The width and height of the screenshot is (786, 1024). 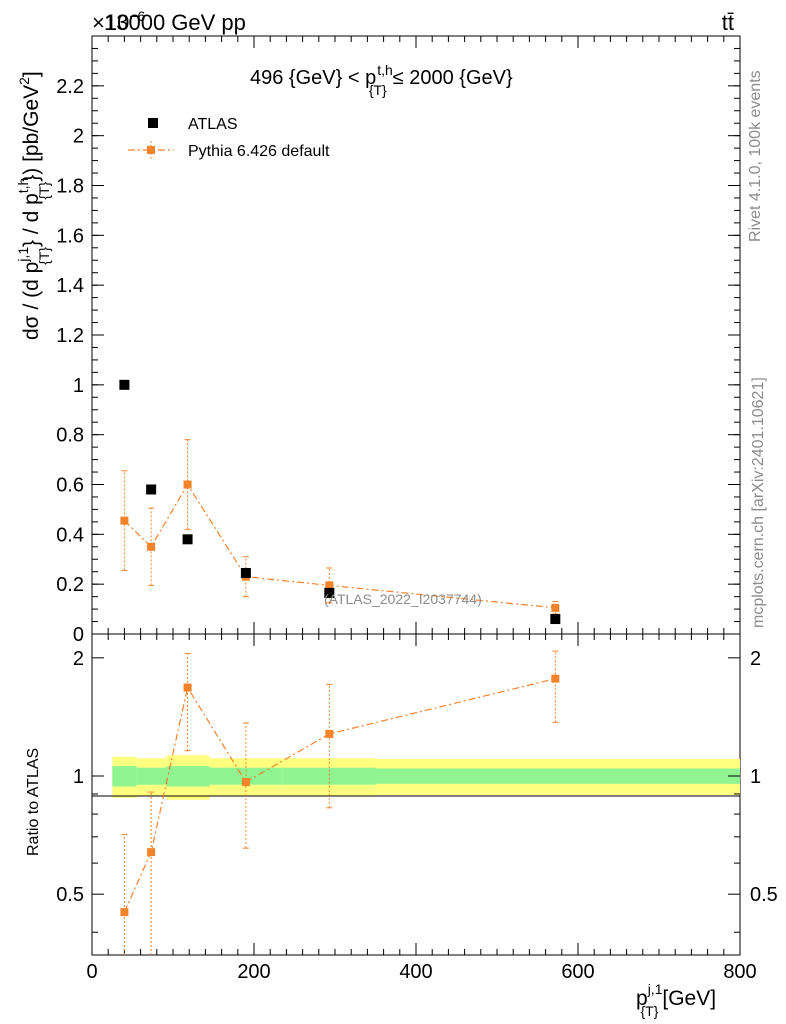 What do you see at coordinates (70, 187) in the screenshot?
I see `y-tick-label: 1.8` at bounding box center [70, 187].